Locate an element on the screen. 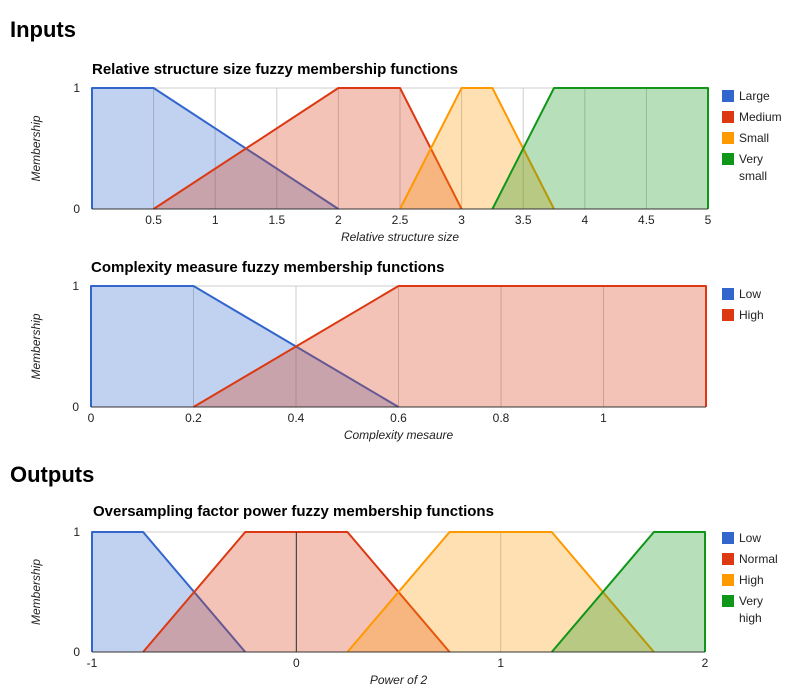 The image size is (800, 700). series-area-medium is located at coordinates (307, 148).